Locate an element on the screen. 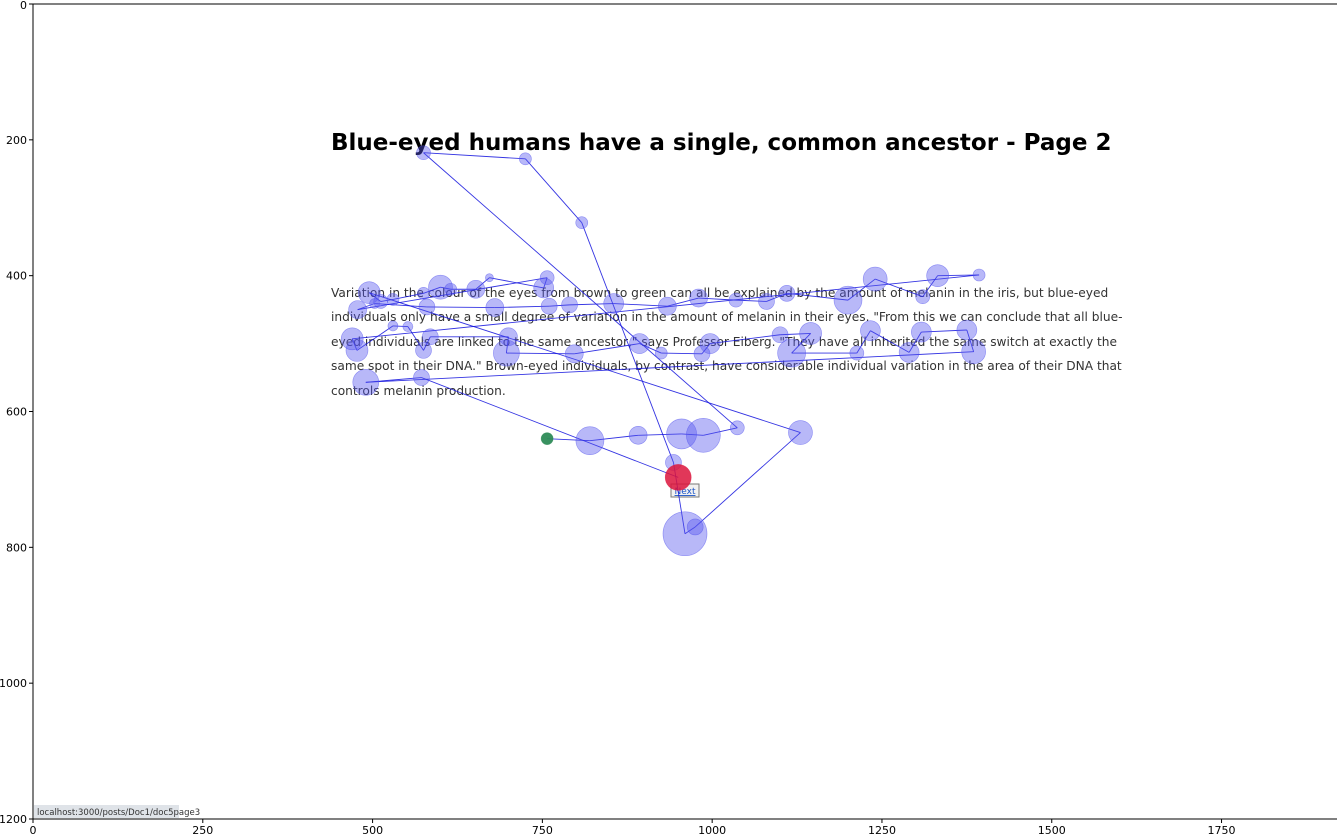  y-tick-label: 0 is located at coordinates (23, 6).